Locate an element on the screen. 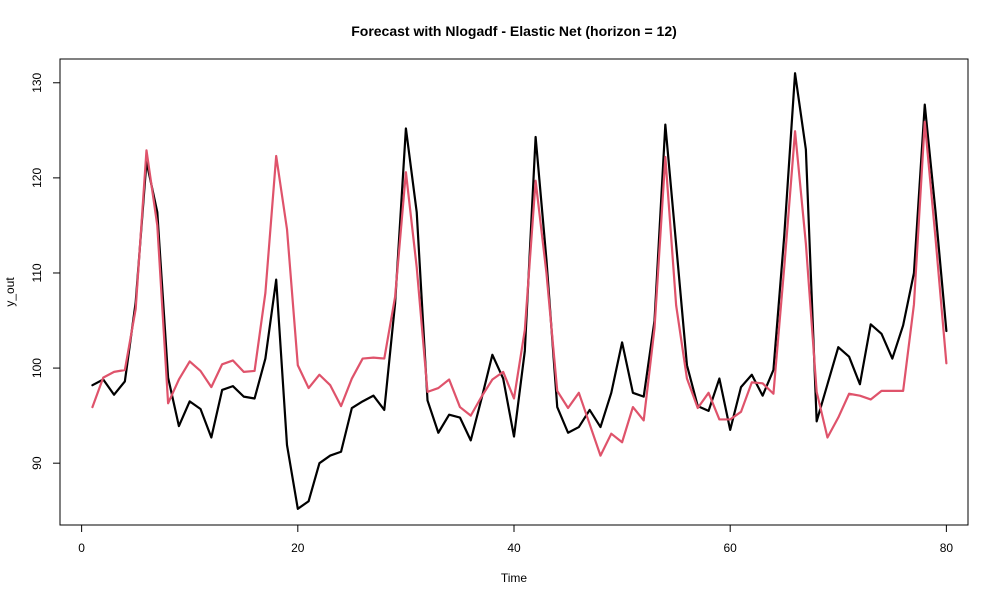 The image size is (1000, 600). x-tick-label: 60 is located at coordinates (731, 548).